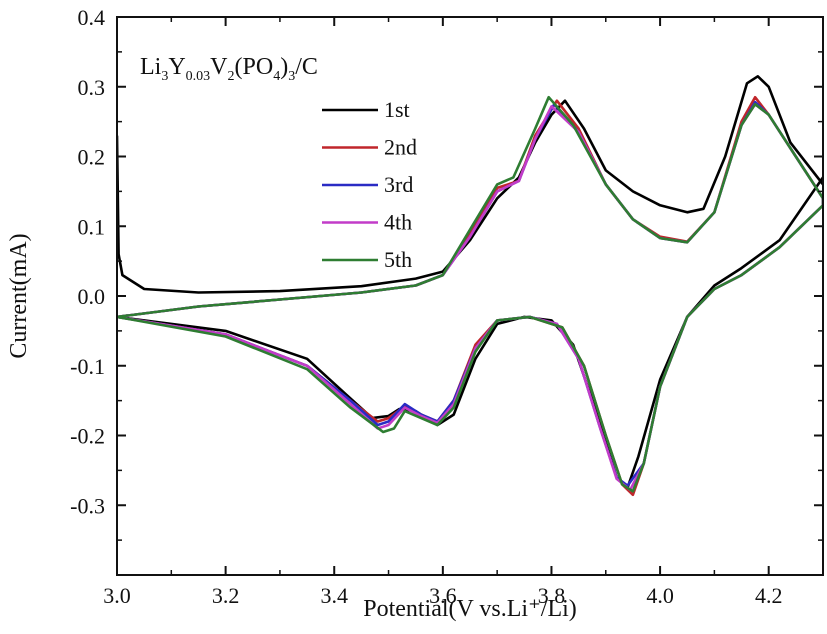 The width and height of the screenshot is (827, 634). What do you see at coordinates (769, 595) in the screenshot?
I see `x-tick-label: 4.2` at bounding box center [769, 595].